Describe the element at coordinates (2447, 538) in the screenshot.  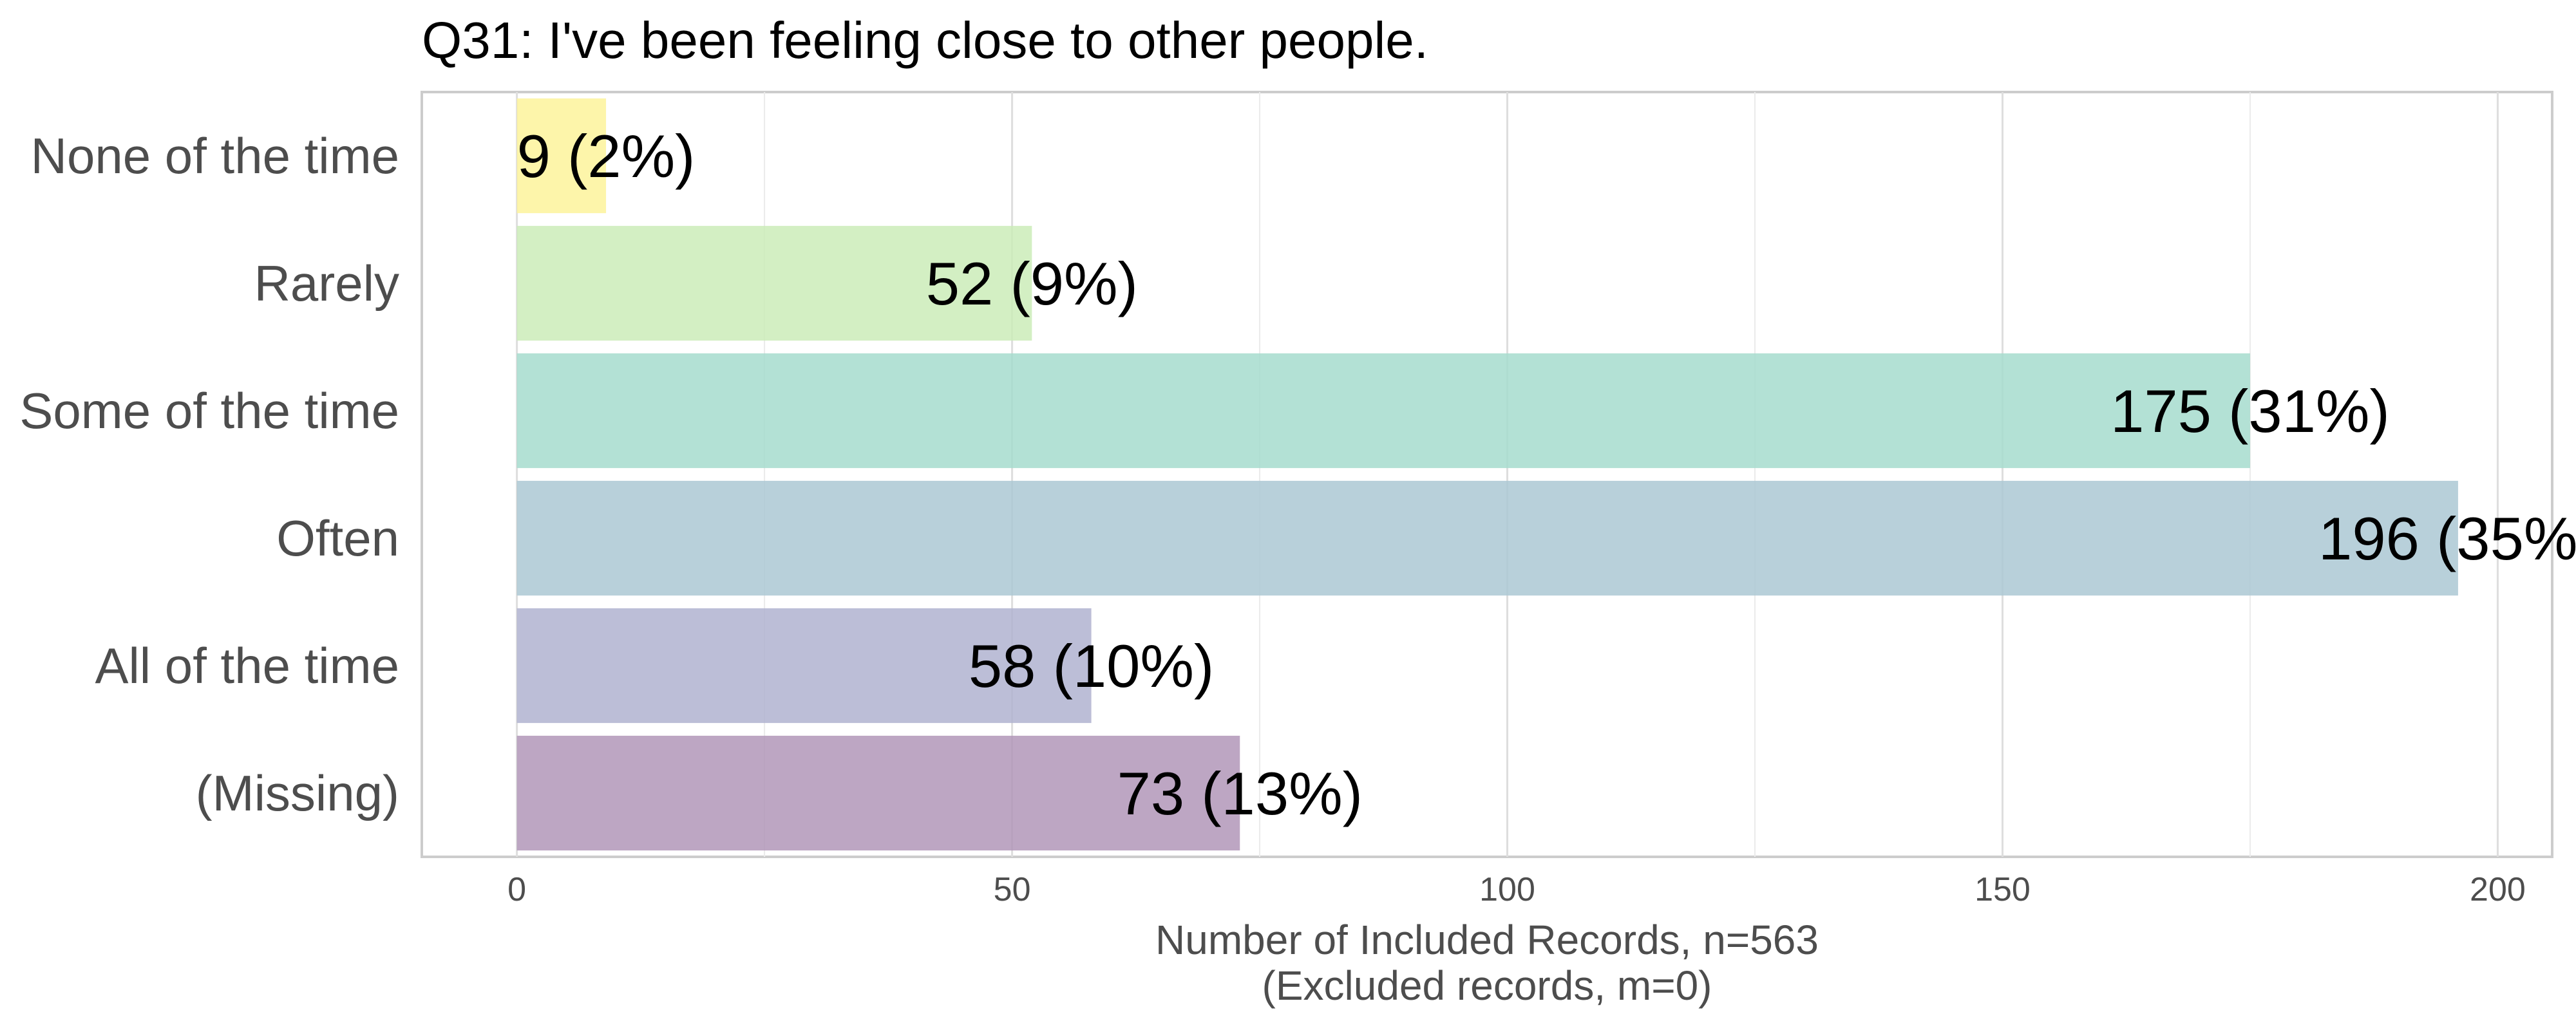
I see `data-label: 196 (35%)` at that location.